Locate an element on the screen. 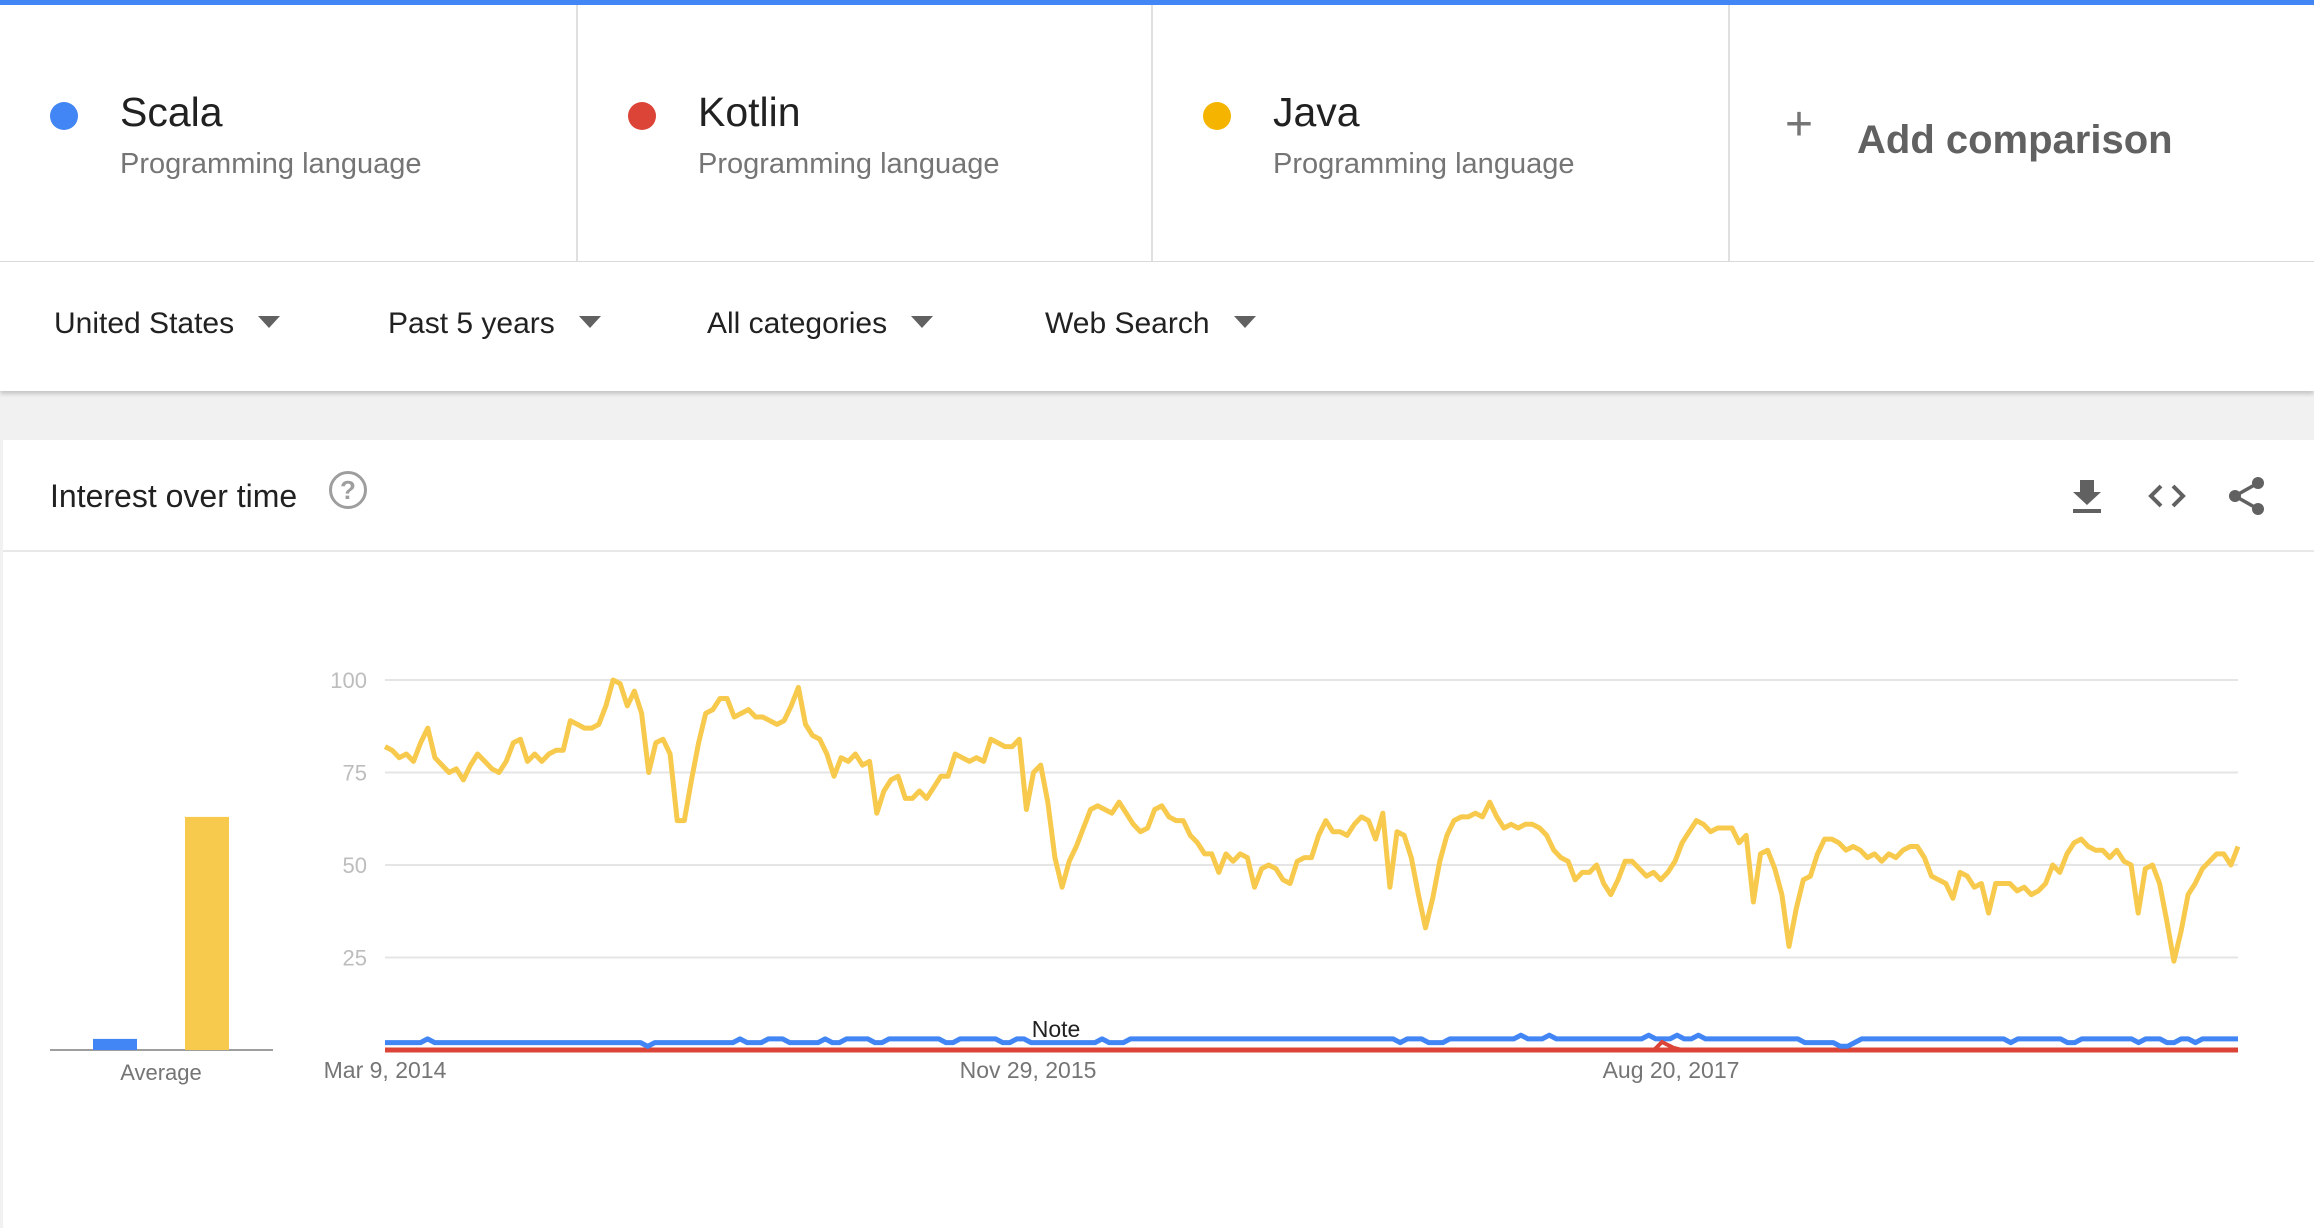 The image size is (2314, 1228). note-marker: Note is located at coordinates (1056, 1029).